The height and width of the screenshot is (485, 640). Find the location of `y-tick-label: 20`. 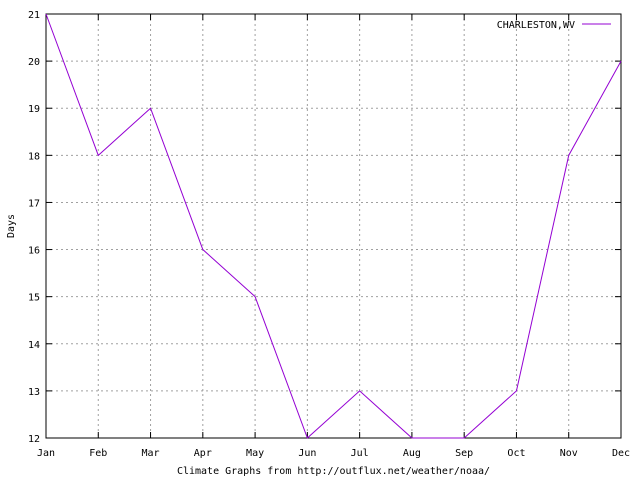

y-tick-label: 20 is located at coordinates (34, 62).